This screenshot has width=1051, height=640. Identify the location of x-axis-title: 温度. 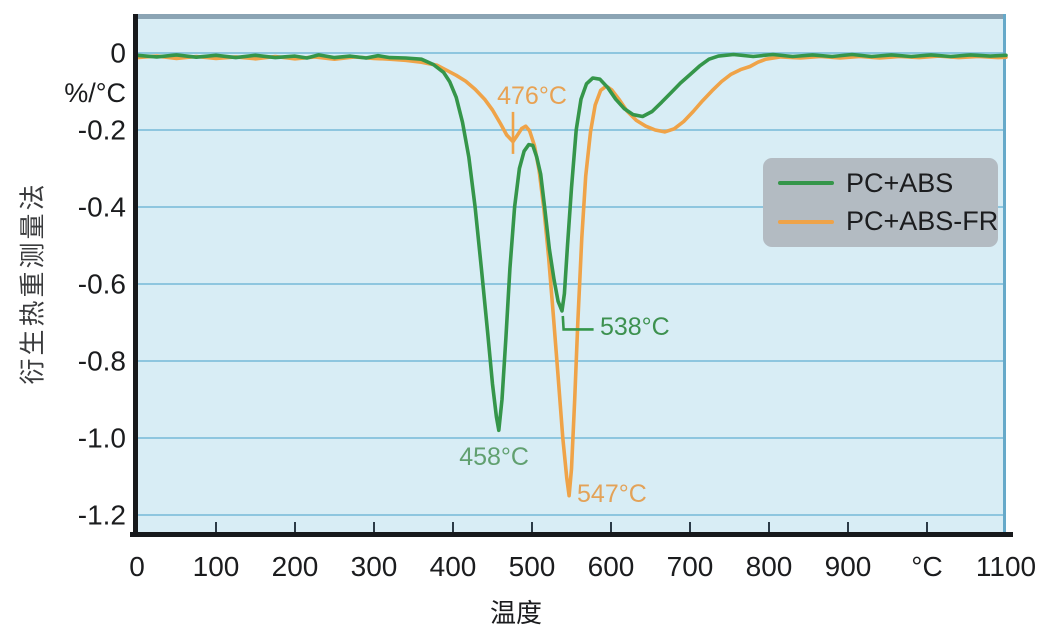
(516, 613).